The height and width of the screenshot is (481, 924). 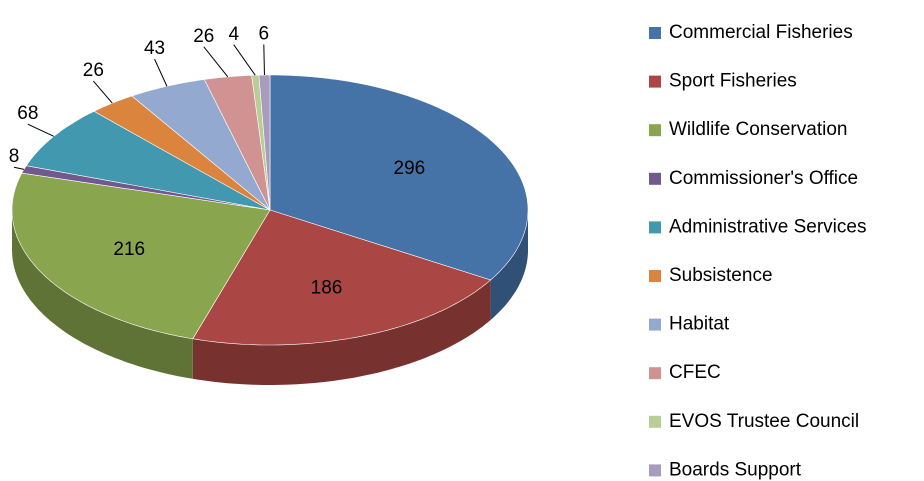 I want to click on legend-label: Sport Fisheries, so click(x=733, y=81).